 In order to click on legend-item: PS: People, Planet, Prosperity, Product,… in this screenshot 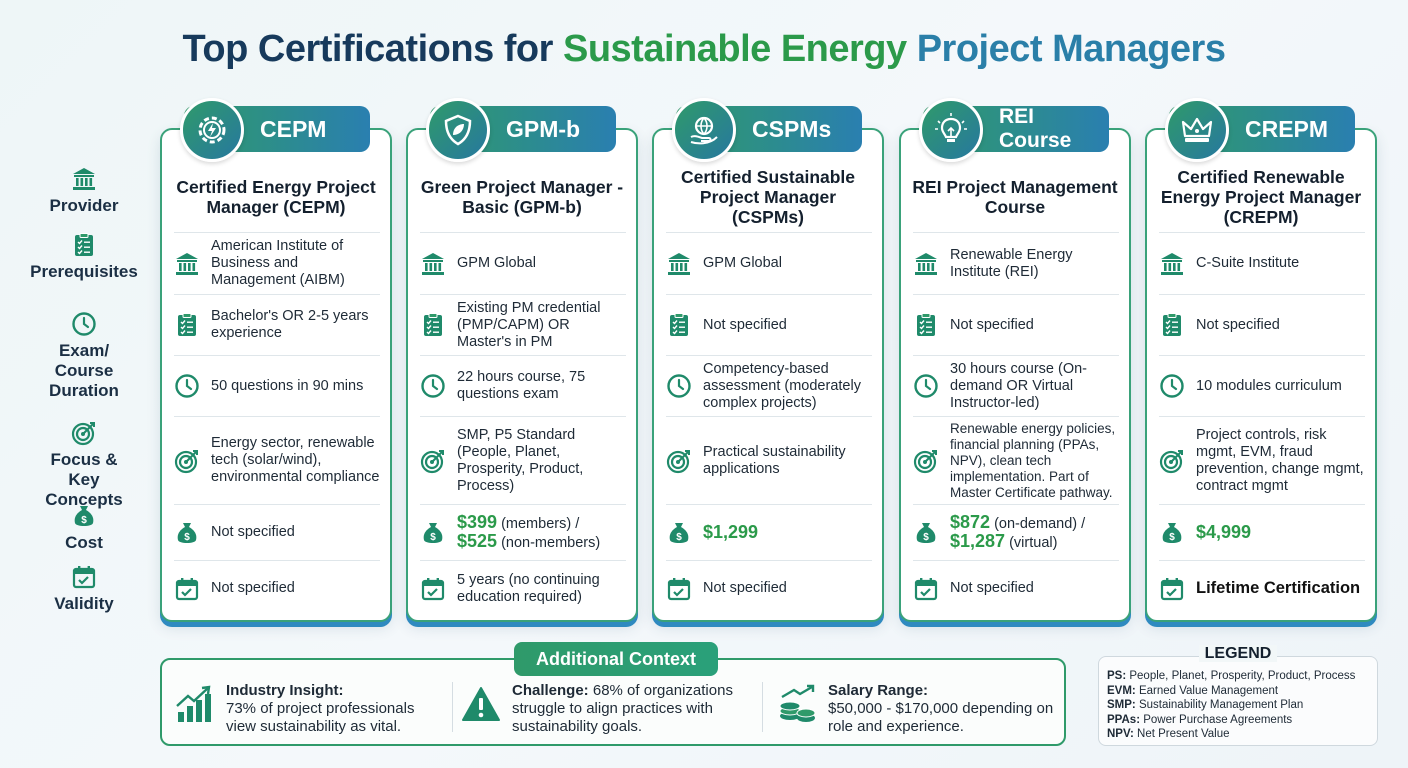, I will do `click(1231, 676)`.